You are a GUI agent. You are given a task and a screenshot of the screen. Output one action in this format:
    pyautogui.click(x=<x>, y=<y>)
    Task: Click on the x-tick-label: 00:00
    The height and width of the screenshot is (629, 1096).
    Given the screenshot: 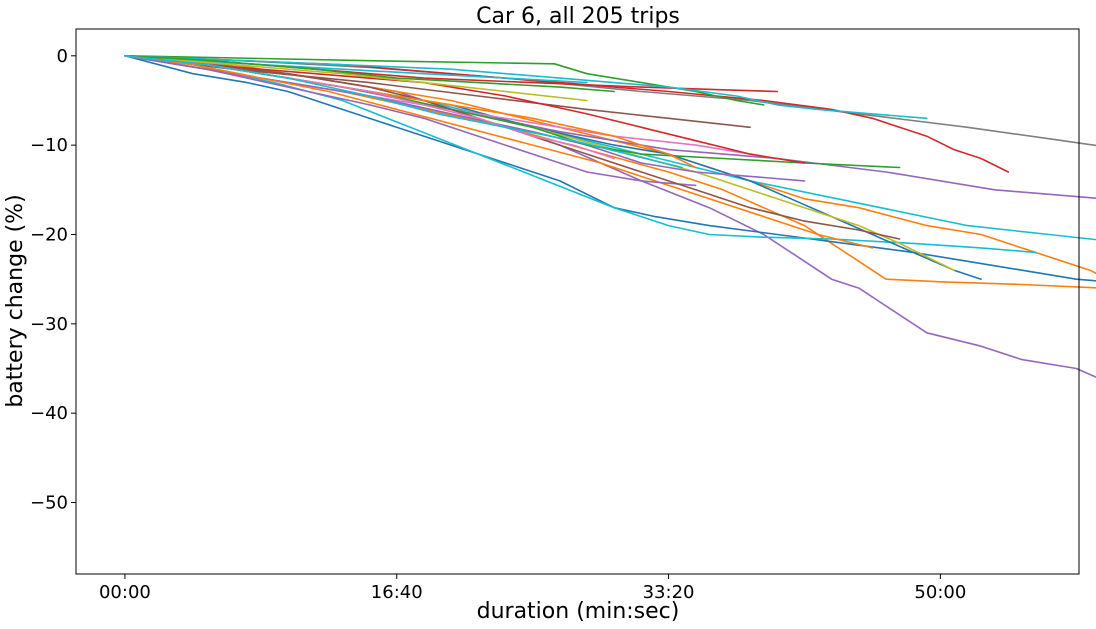 What is the action you would take?
    pyautogui.click(x=125, y=592)
    